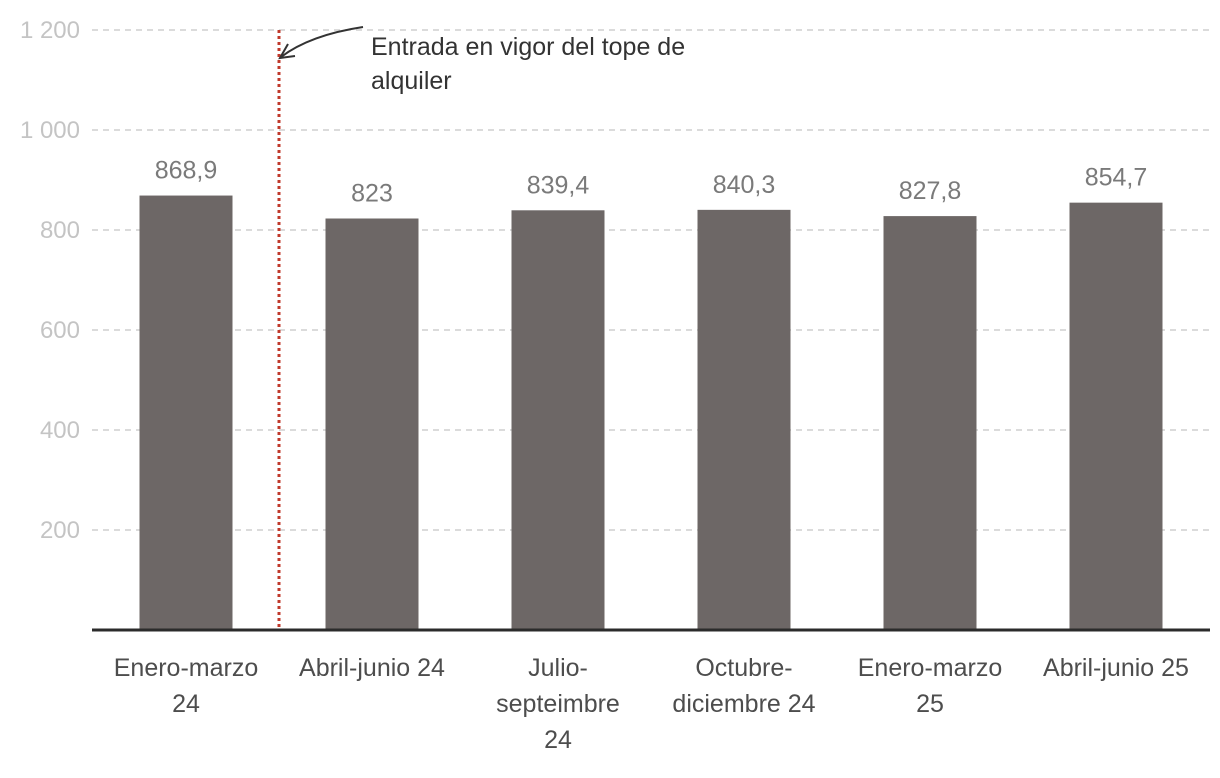  I want to click on annotation-text-line: alquiler, so click(411, 81).